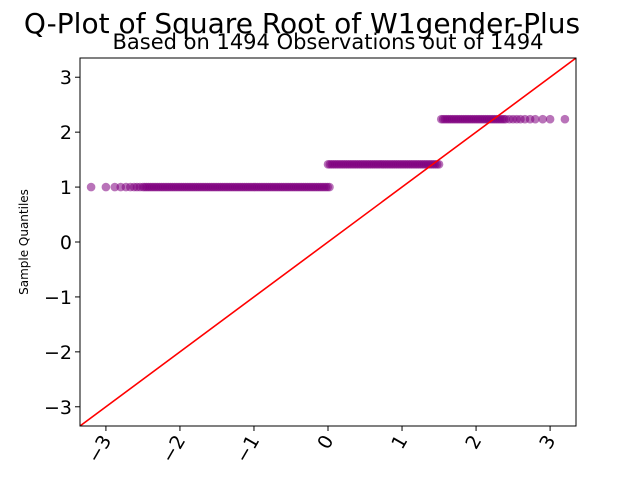 This screenshot has height=480, width=640. I want to click on x-tick-label: 1, so click(399, 442).